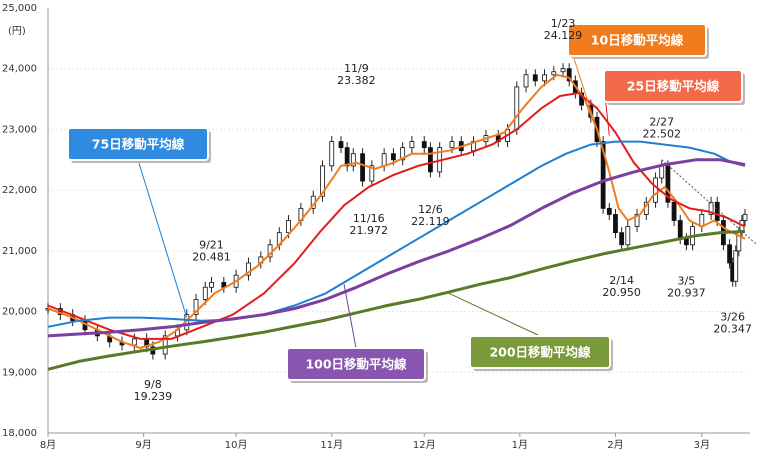 The width and height of the screenshot is (760, 452). I want to click on x-tick-label: 1月, so click(520, 445).